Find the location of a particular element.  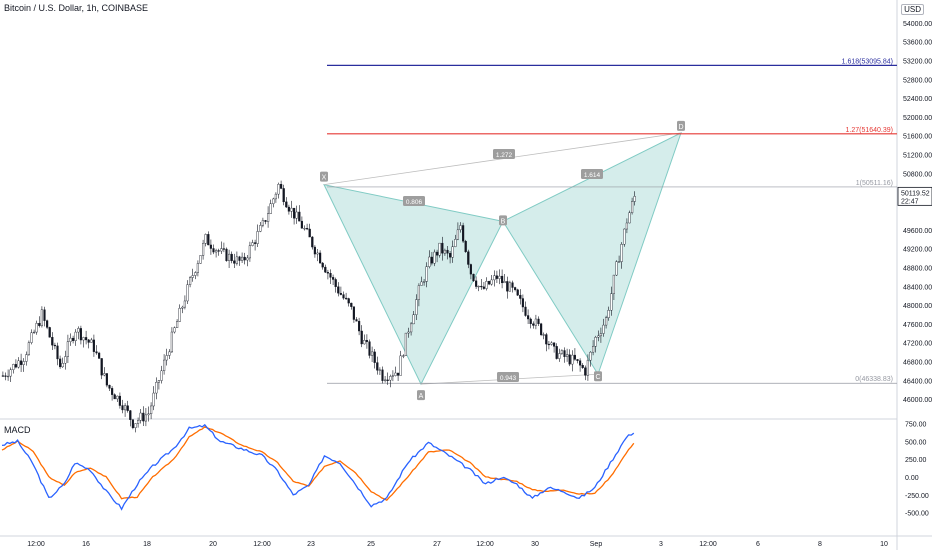

price-tick-label: 47600.00 is located at coordinates (917, 325).